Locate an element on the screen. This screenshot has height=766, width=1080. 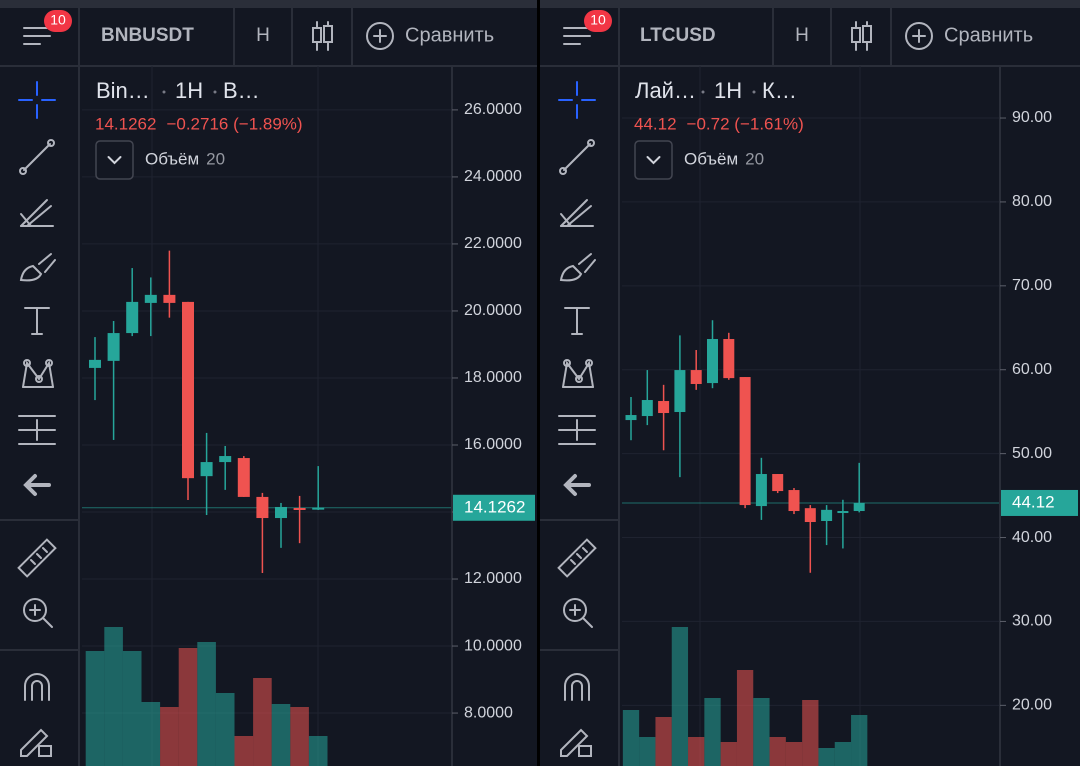
y-tick-label: 20.00 is located at coordinates (1032, 705).